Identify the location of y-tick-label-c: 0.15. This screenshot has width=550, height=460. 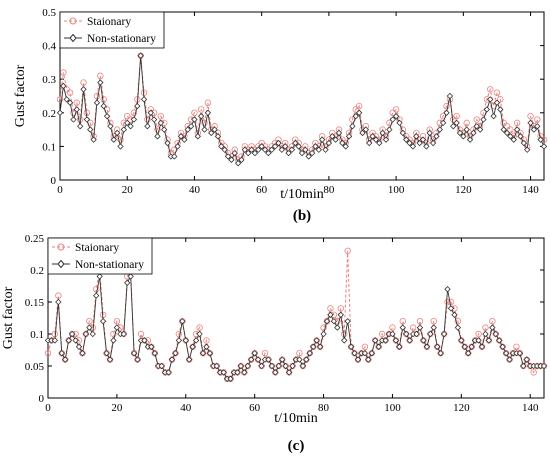
(35, 303).